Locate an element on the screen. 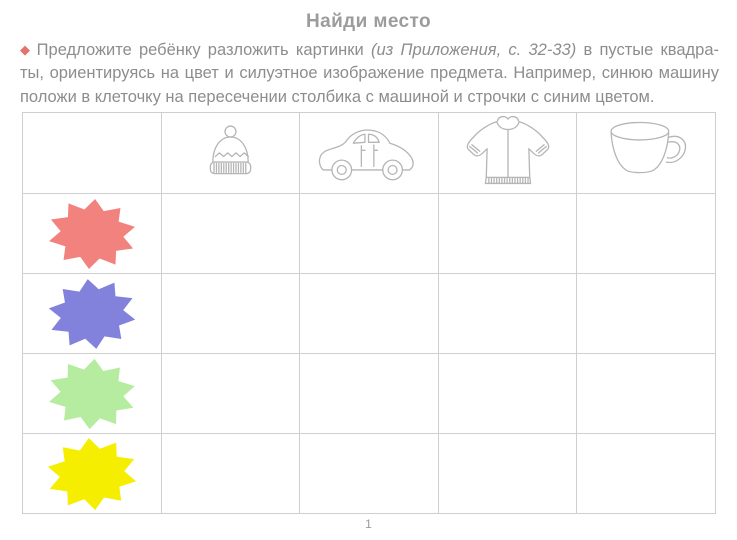 Image resolution: width=737 pixels, height=540 pixels. instructions-text: Предложите ребёнку разложить картинки is located at coordinates (203, 50).